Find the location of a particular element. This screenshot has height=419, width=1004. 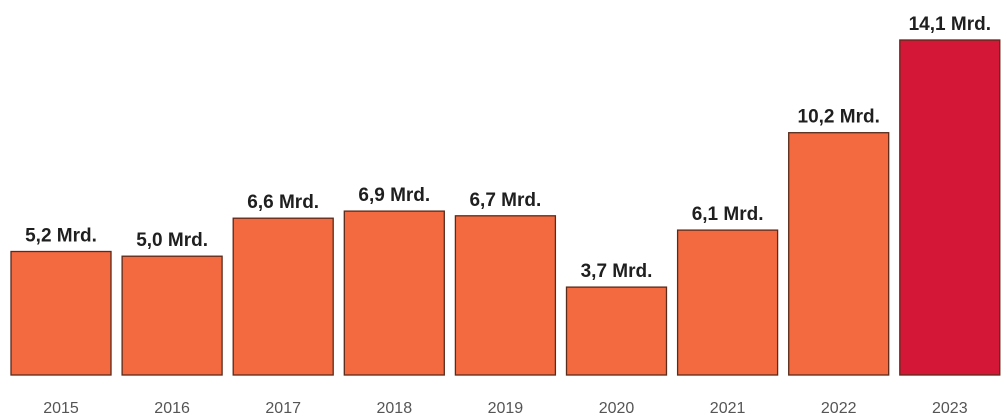

x-tick-label-2021: 2021 is located at coordinates (728, 408).